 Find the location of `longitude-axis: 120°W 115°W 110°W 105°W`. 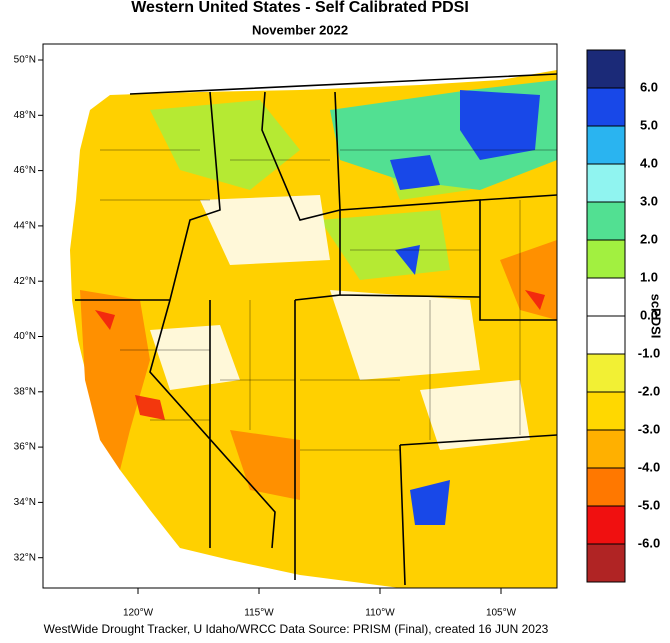

longitude-axis: 120°W 115°W 110°W 105°W is located at coordinates (320, 603).